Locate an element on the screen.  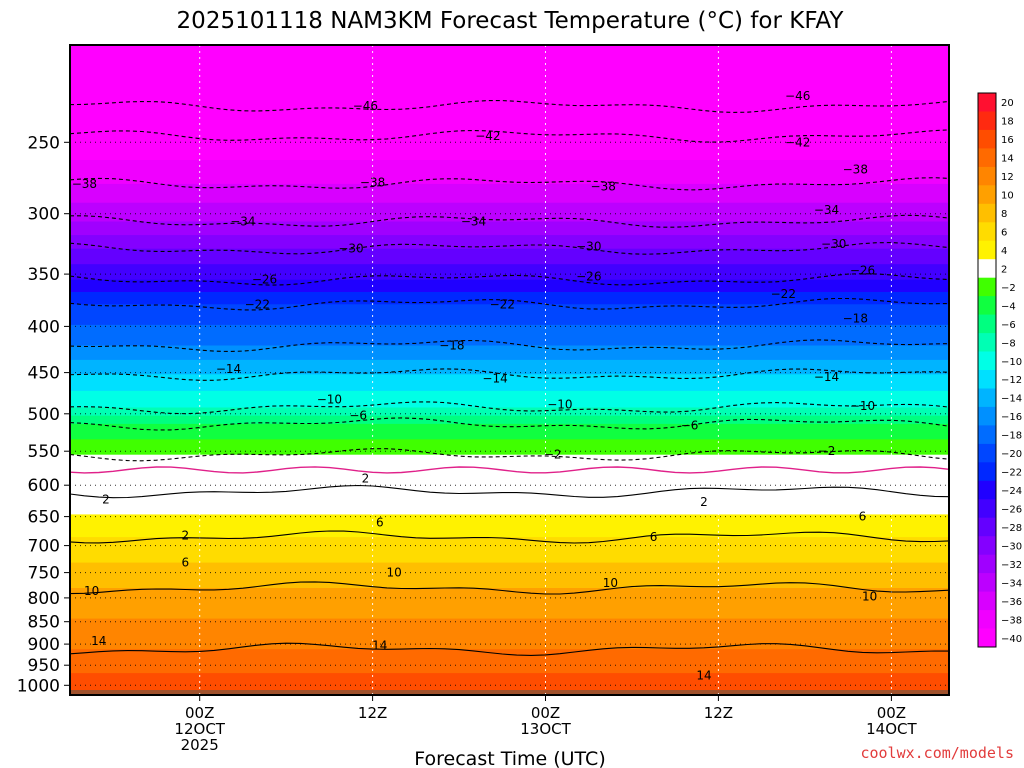
credit-link: coolwx.com/models is located at coordinates (937, 753).